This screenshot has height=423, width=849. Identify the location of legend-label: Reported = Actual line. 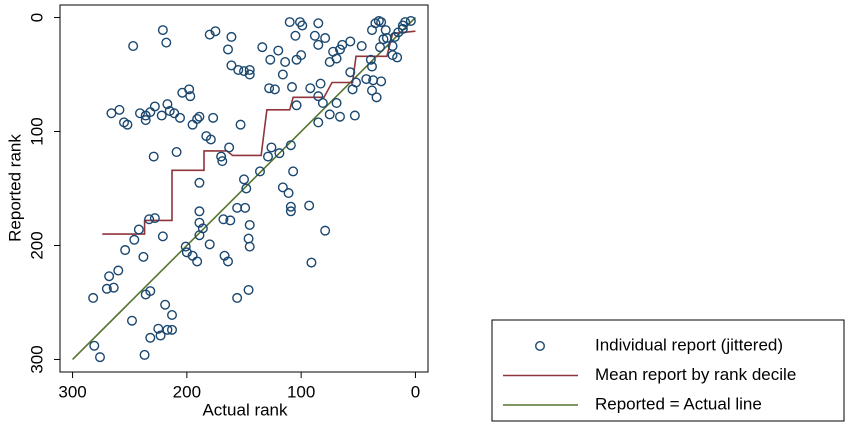
(678, 403).